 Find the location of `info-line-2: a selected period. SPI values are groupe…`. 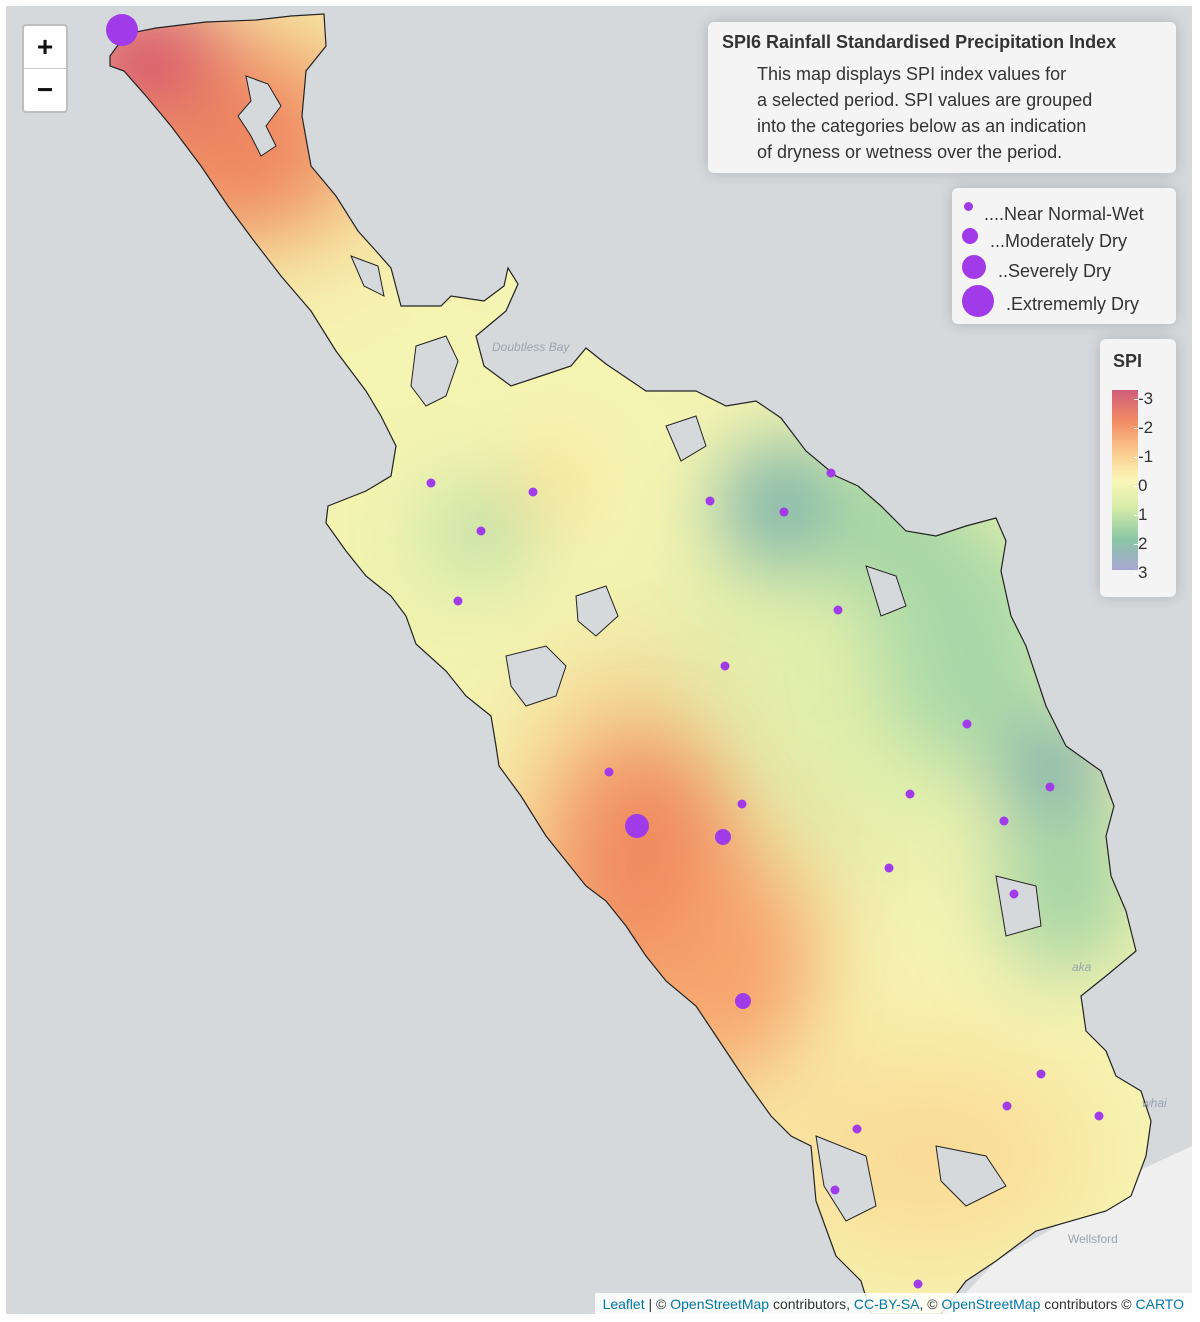

info-line-2: a selected period. SPI values are groupe… is located at coordinates (925, 100).